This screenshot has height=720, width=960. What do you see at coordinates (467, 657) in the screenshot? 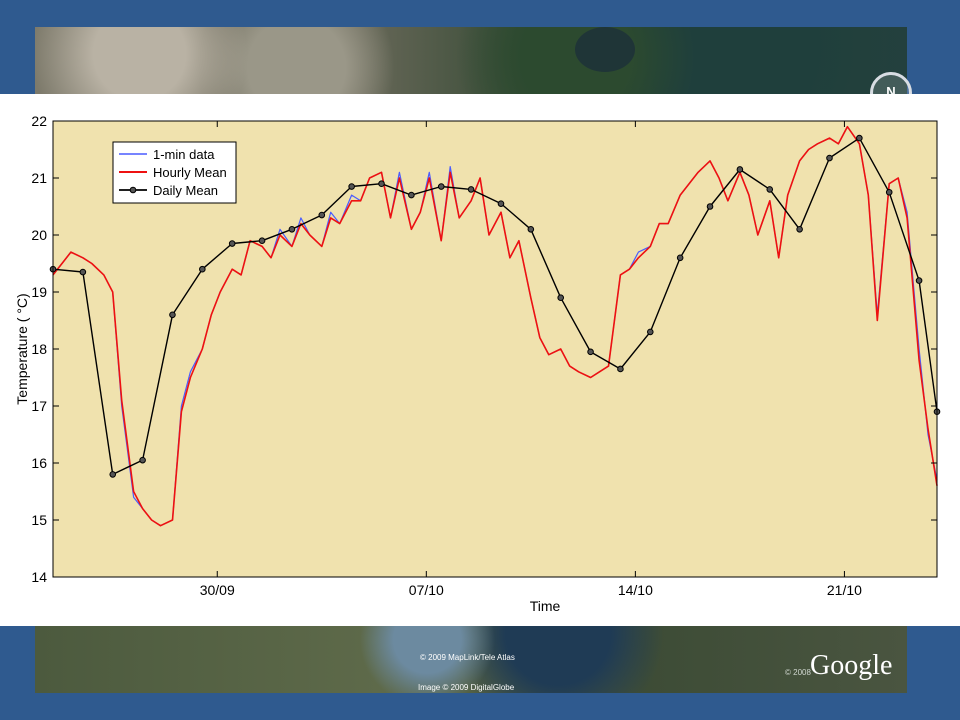
I see `map-credit-maplink: © 2009 MapLink/Tele Atlas` at bounding box center [467, 657].